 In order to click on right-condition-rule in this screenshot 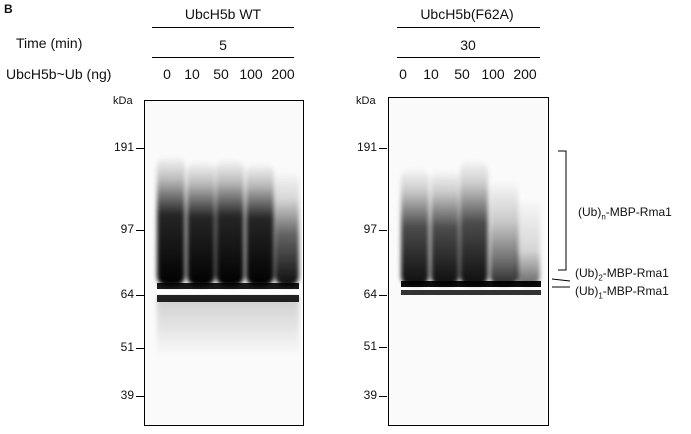, I will do `click(468, 27)`.